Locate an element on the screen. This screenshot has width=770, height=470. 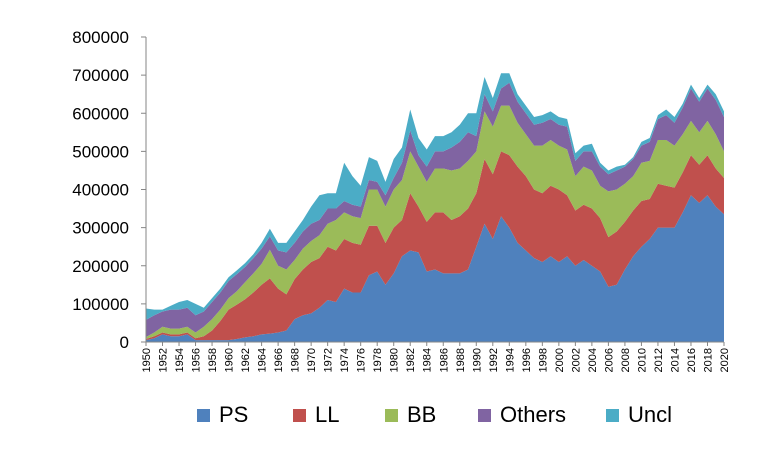
x-tick-label: 1978 is located at coordinates (378, 360).